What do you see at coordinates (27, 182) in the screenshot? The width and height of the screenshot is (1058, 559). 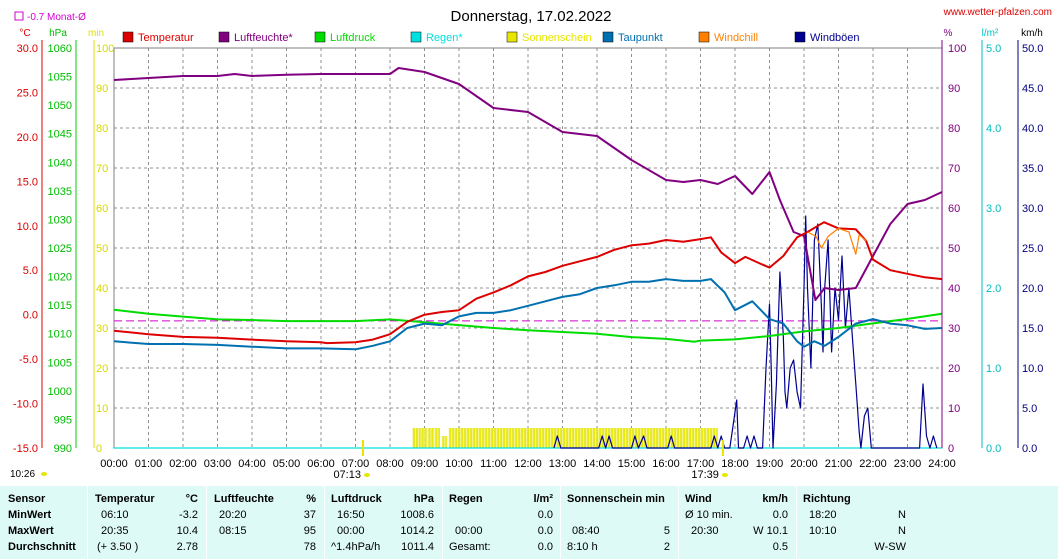 I see `temp-tick-label: 15.0` at bounding box center [27, 182].